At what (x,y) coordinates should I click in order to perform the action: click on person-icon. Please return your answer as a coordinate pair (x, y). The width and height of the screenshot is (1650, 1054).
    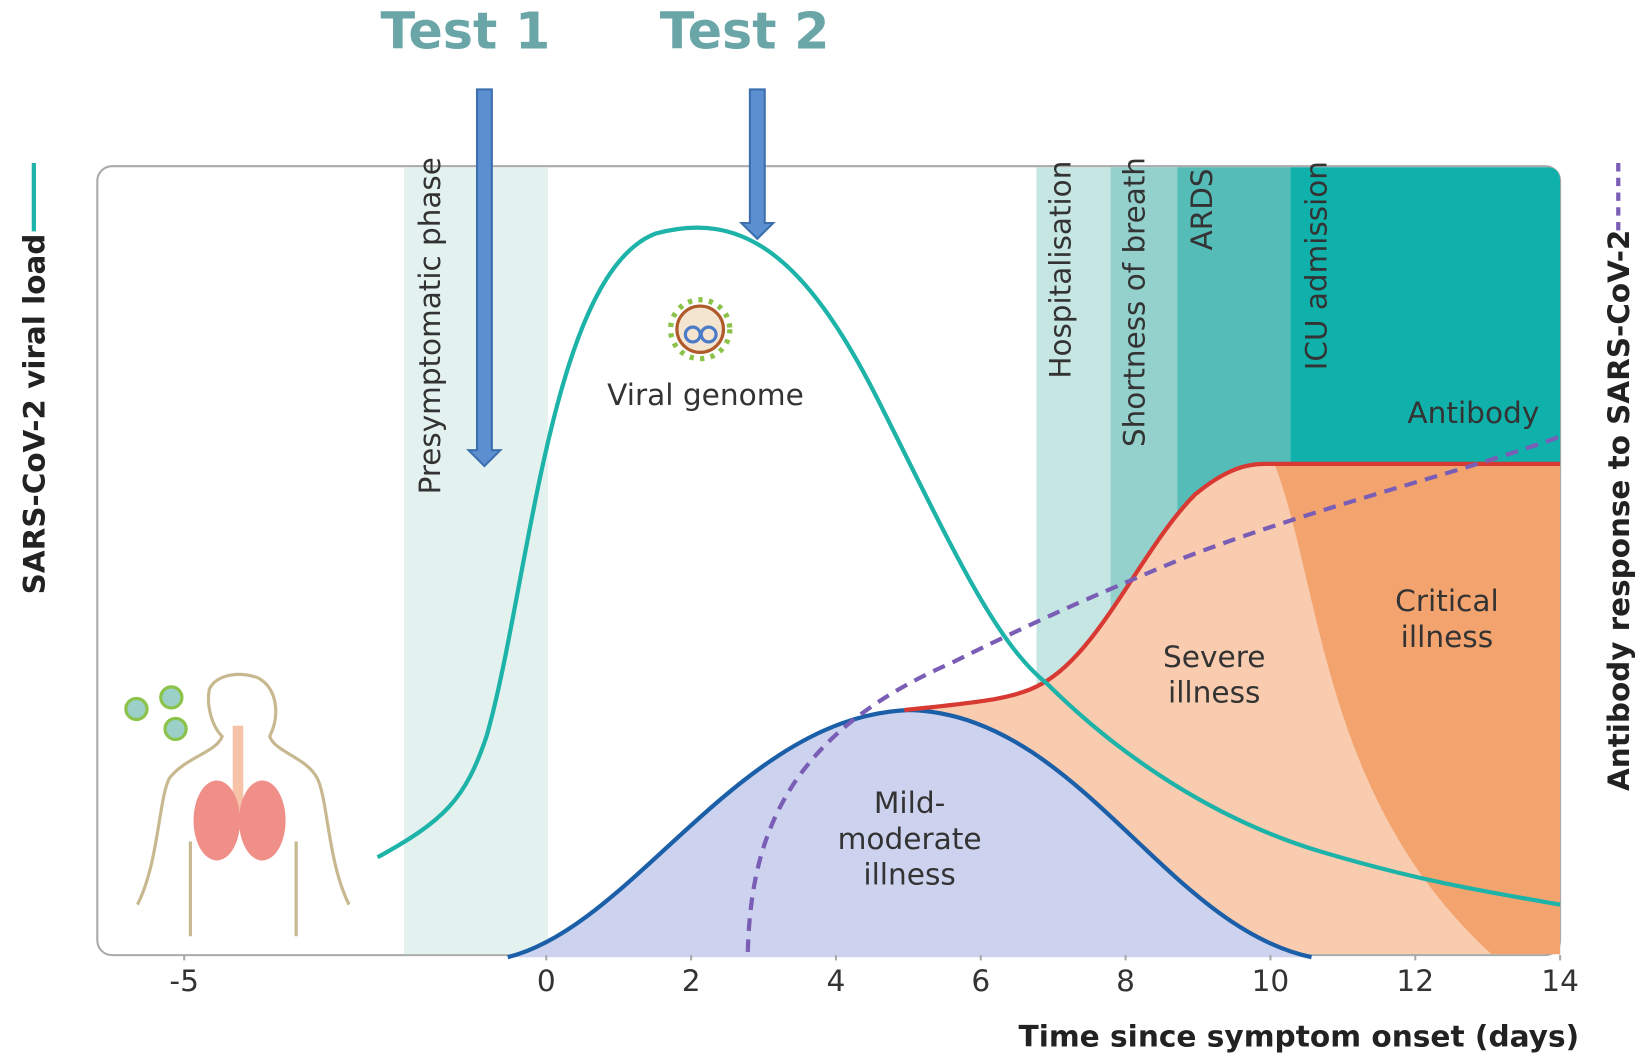
    Looking at the image, I should click on (243, 804).